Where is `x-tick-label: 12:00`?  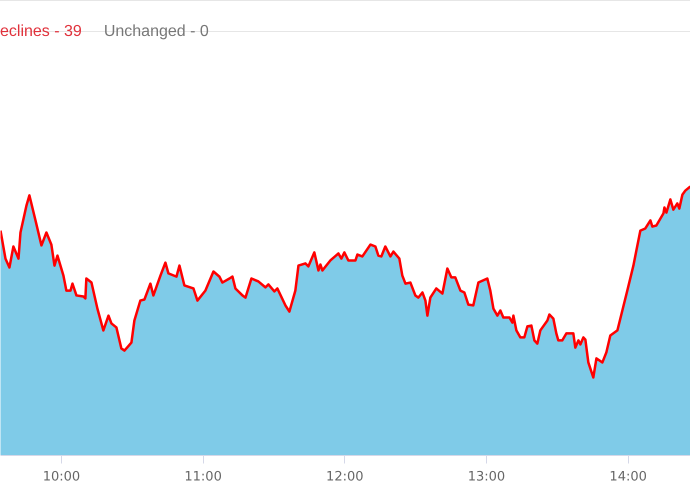 x-tick-label: 12:00 is located at coordinates (345, 477).